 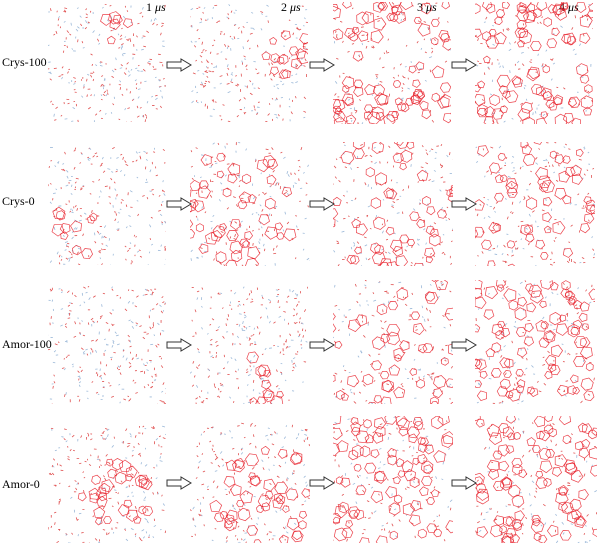 I want to click on row-label-amor-100: Amor-100, so click(x=27, y=344).